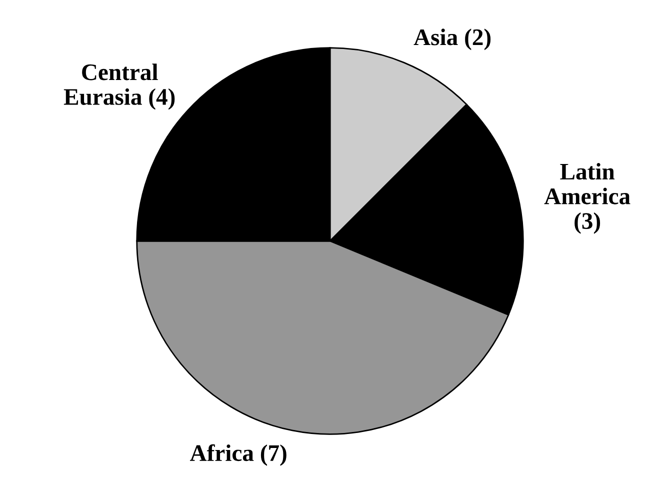 This screenshot has width=651, height=504. What do you see at coordinates (587, 198) in the screenshot?
I see `slice-label: Latin America (3)` at bounding box center [587, 198].